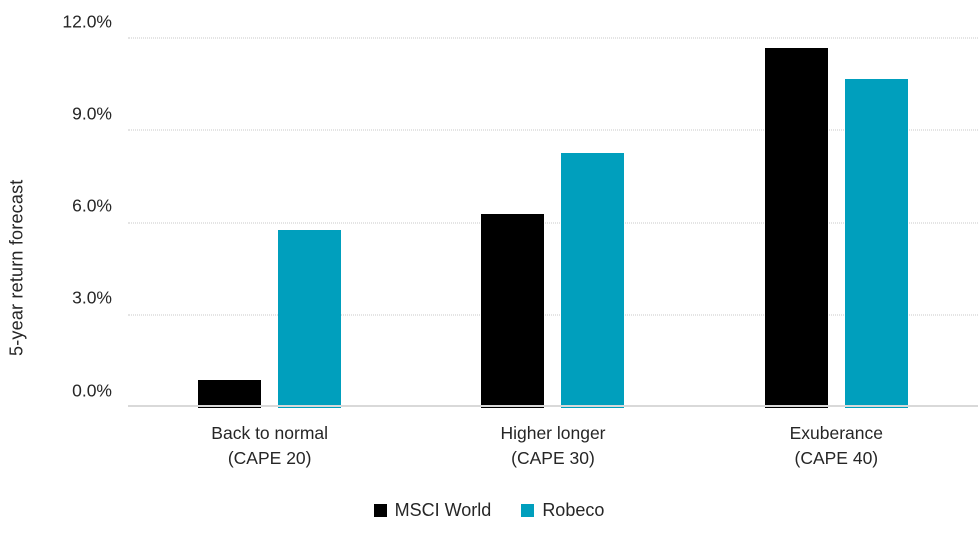 Image resolution: width=978 pixels, height=535 pixels. What do you see at coordinates (92, 113) in the screenshot?
I see `y-tick-label: 9.0%` at bounding box center [92, 113].